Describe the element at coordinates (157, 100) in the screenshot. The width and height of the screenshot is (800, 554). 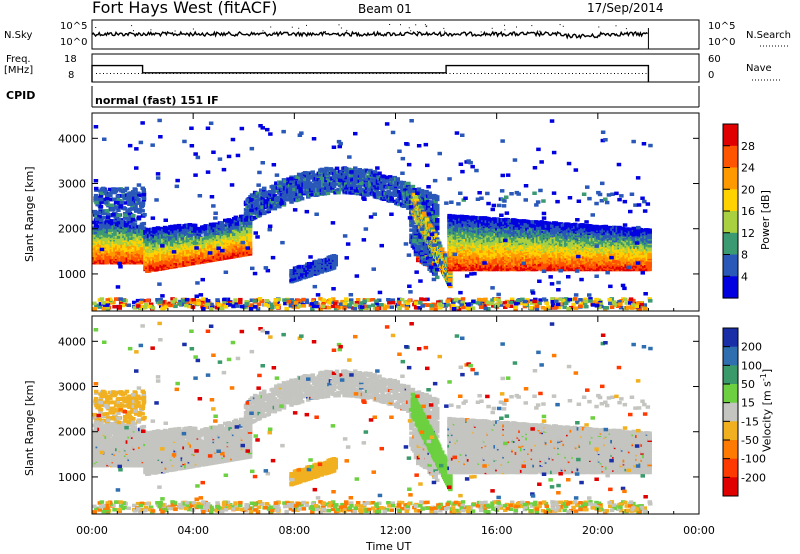
I see `cpid-text: normal (fast) 151 IF` at that location.